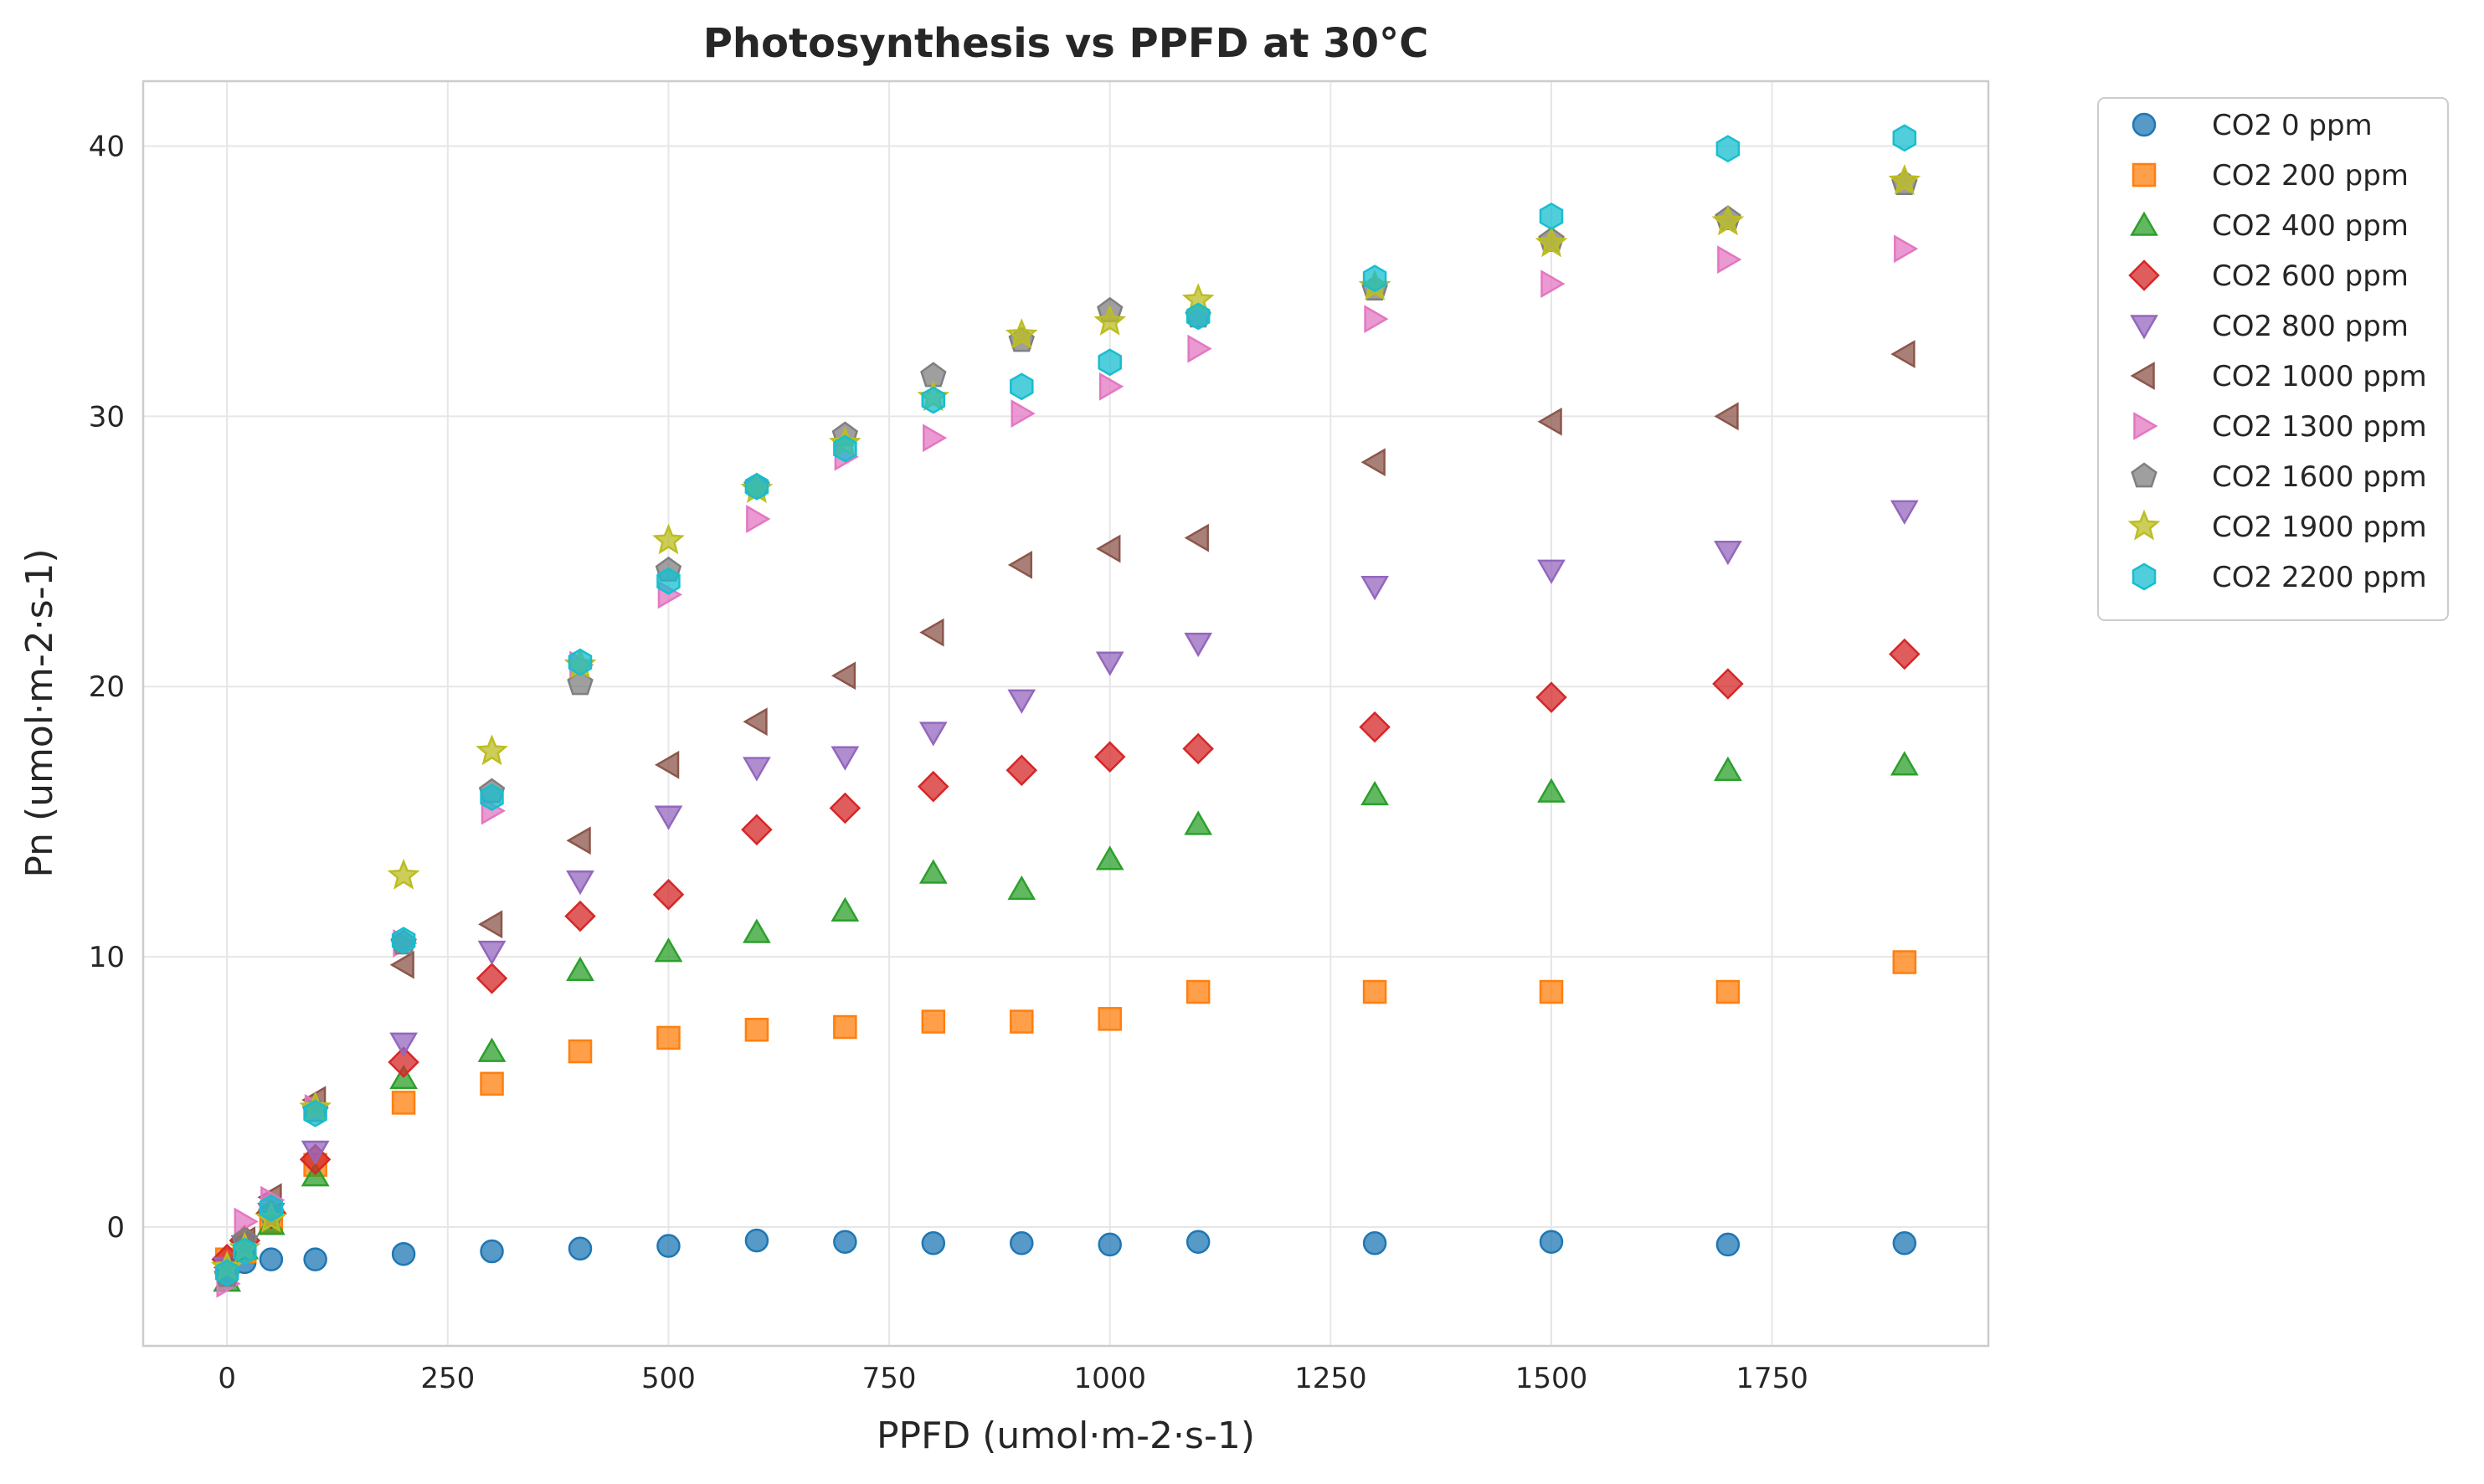 This screenshot has height=1484, width=2484. What do you see at coordinates (1109, 1379) in the screenshot?
I see `x-tick-label: 1000` at bounding box center [1109, 1379].